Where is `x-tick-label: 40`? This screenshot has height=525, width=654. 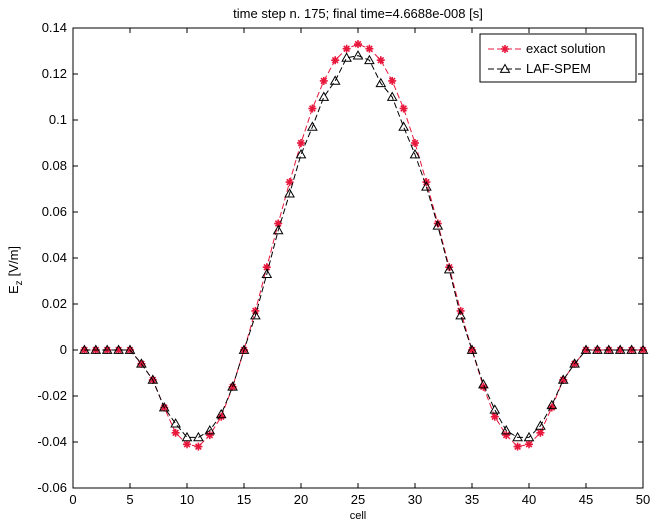
x-tick-label: 40 is located at coordinates (529, 499).